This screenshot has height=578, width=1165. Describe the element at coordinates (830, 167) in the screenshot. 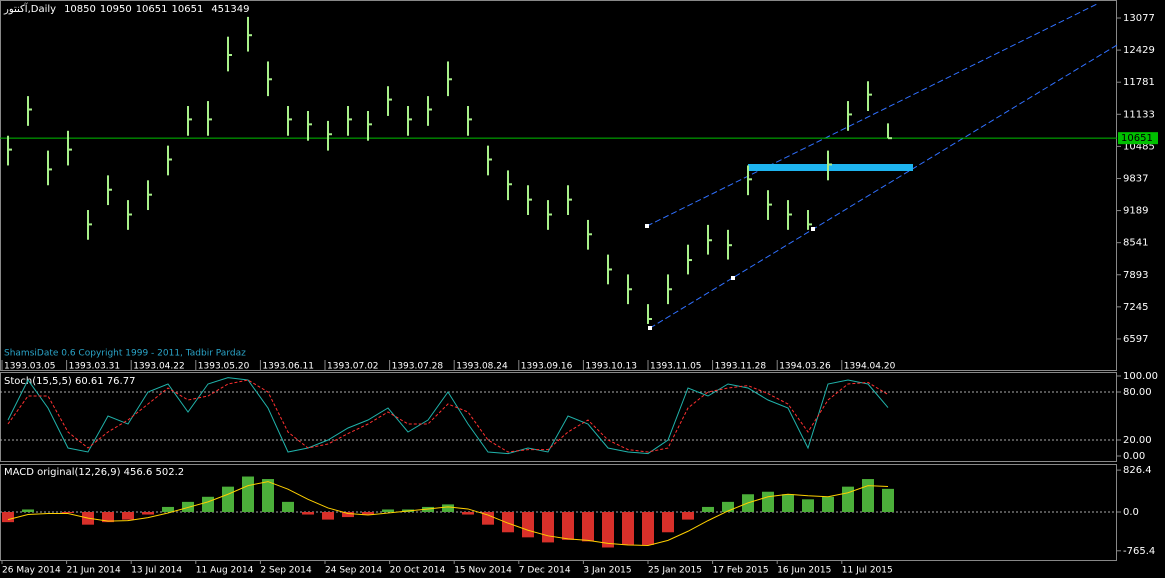

I see `support-zone` at that location.